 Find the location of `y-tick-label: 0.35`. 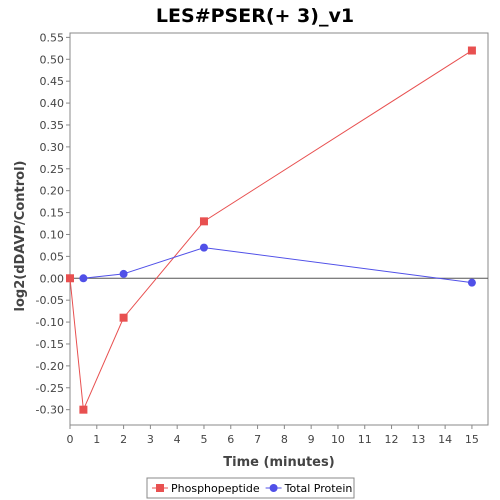

y-tick-label: 0.35 is located at coordinates (52, 125).